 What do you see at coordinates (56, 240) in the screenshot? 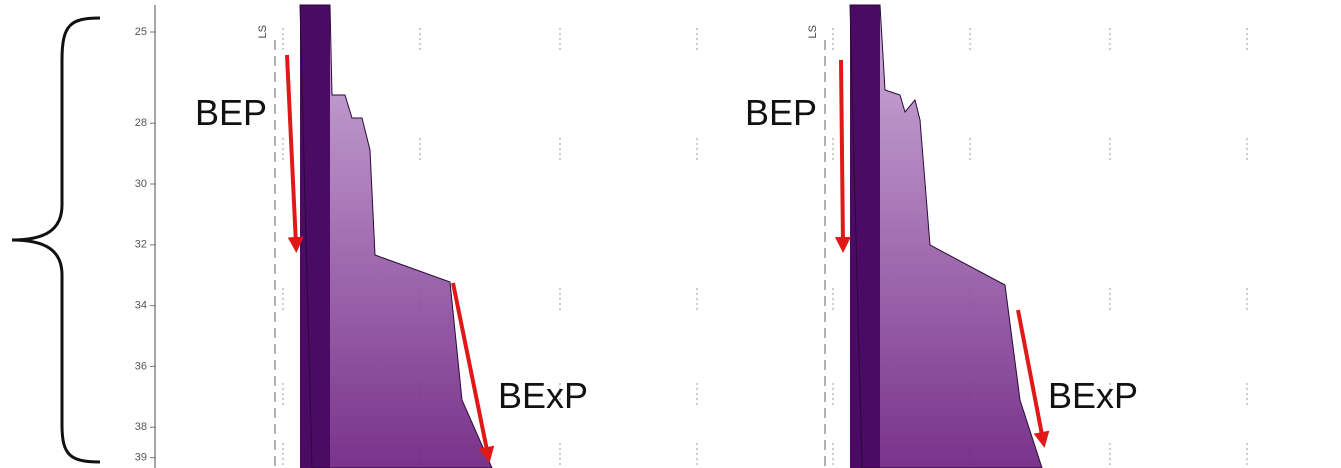
I see `brace` at bounding box center [56, 240].